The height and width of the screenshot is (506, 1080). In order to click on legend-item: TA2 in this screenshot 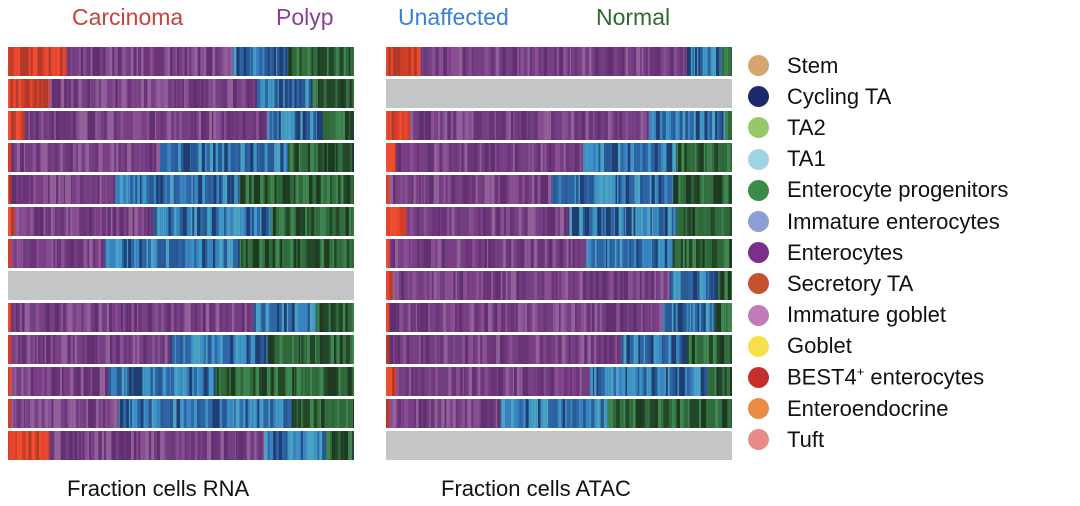, I will do `click(913, 127)`.